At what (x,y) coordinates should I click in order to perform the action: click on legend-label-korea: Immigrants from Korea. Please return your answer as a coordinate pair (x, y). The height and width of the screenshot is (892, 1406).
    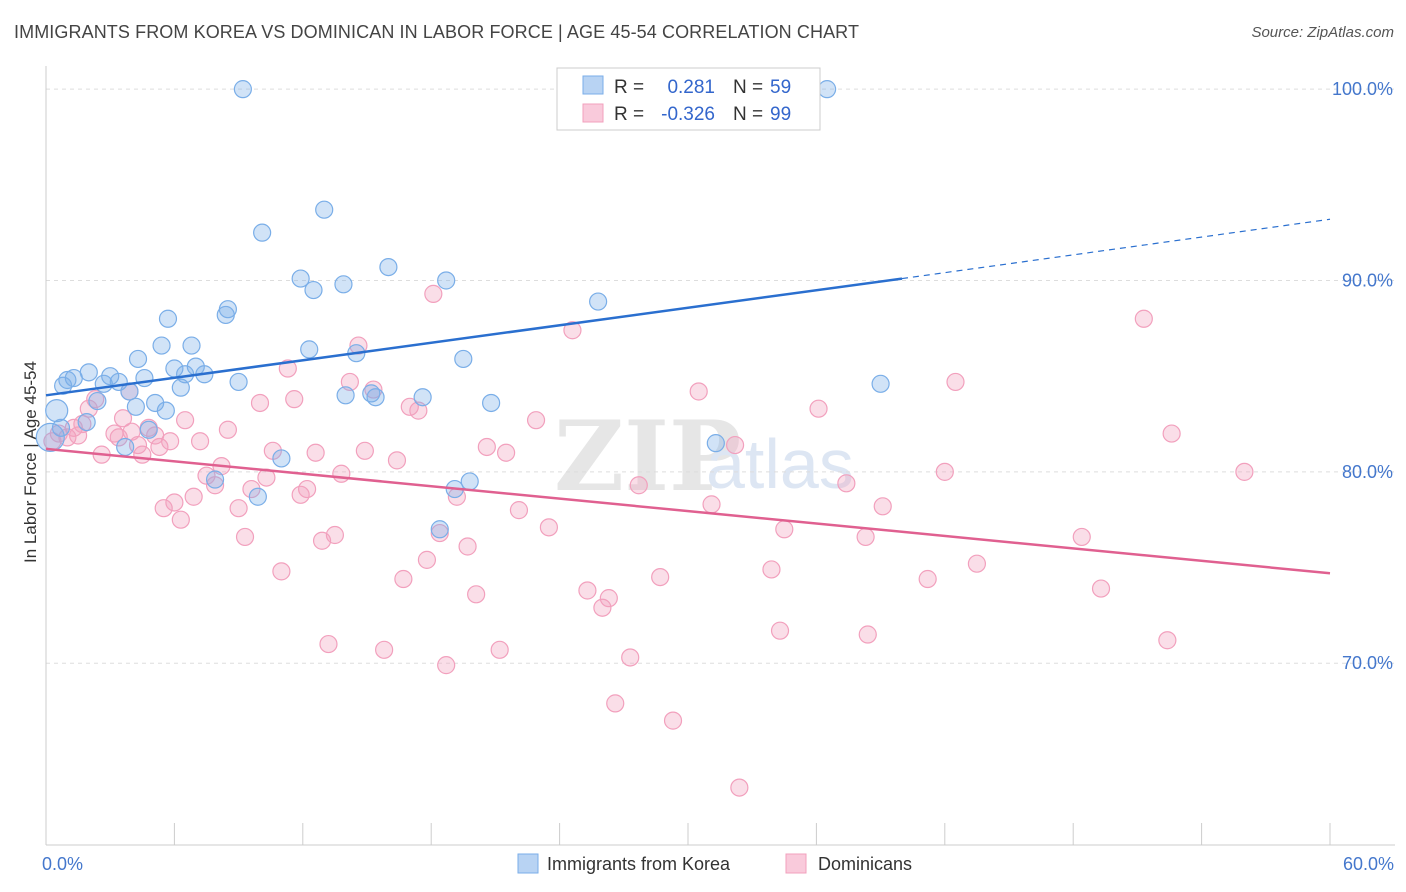
    Looking at the image, I should click on (639, 864).